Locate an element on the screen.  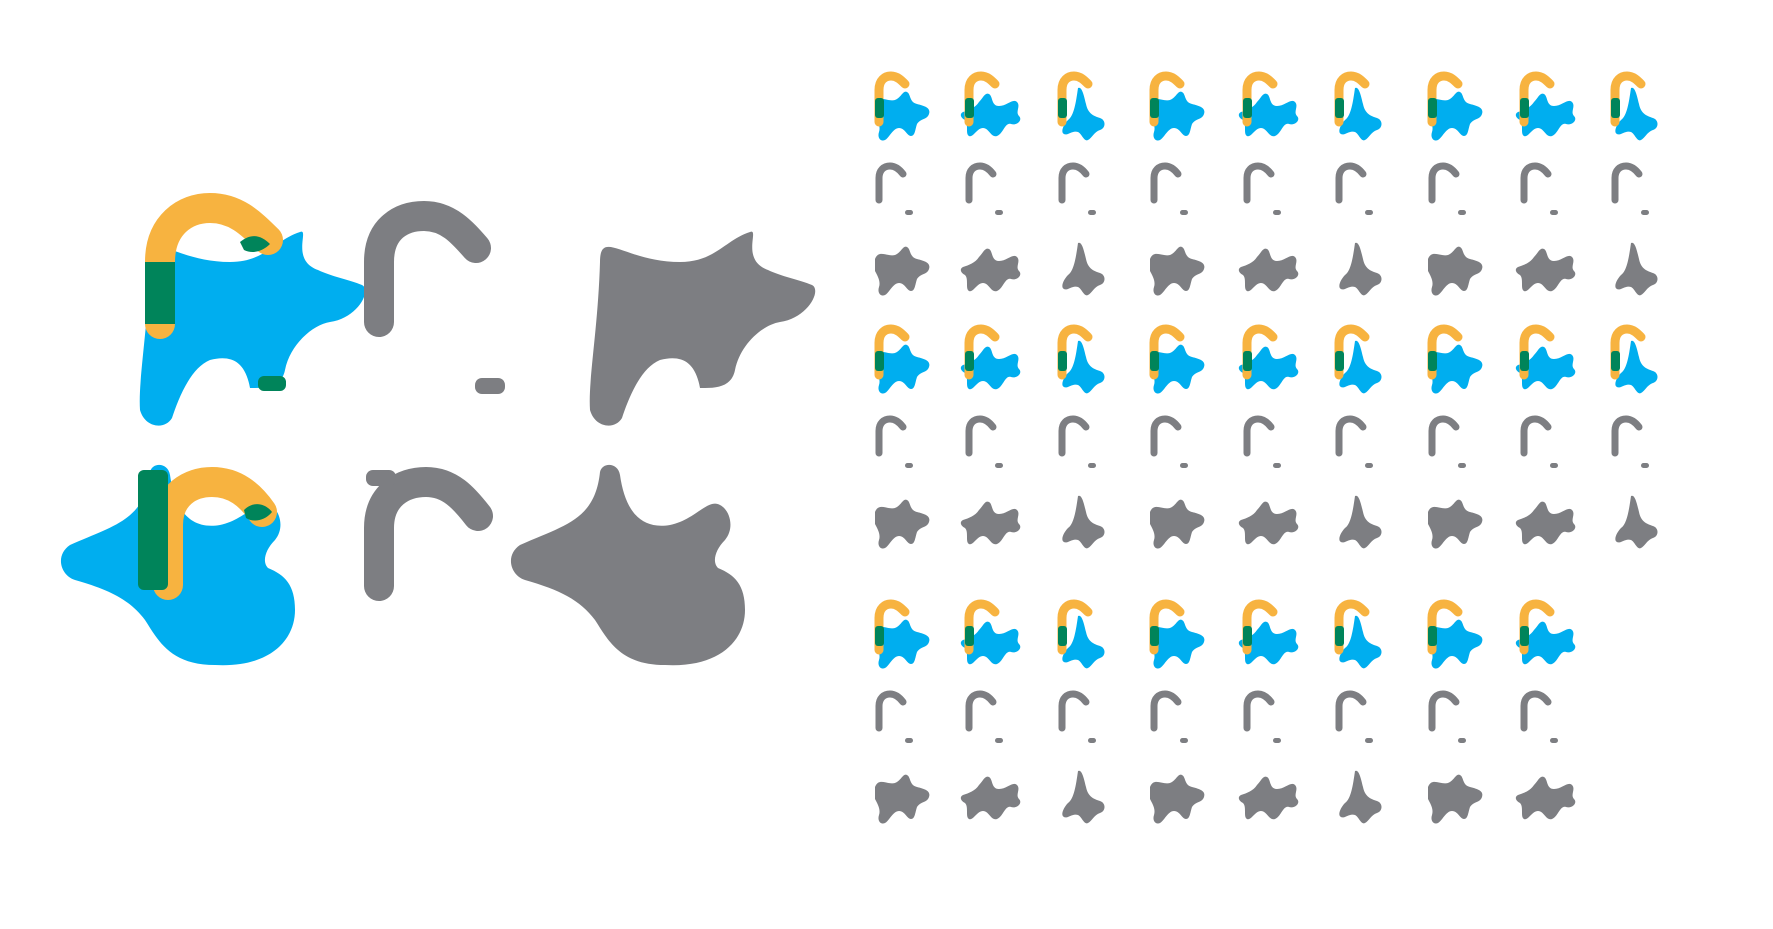
glyph-h-combined is located at coordinates (1545, 104).